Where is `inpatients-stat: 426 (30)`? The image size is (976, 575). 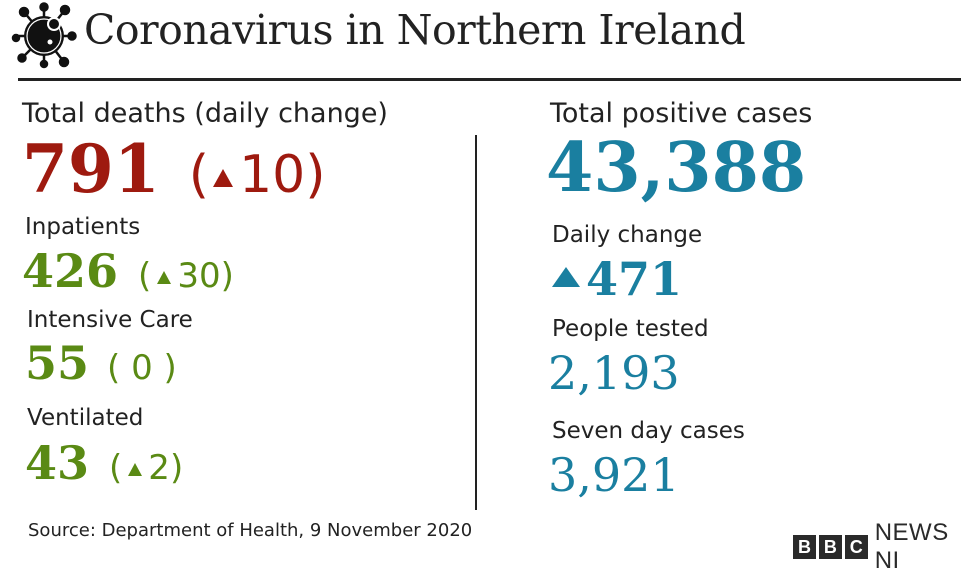
inpatients-stat: 426 (30) is located at coordinates (128, 271).